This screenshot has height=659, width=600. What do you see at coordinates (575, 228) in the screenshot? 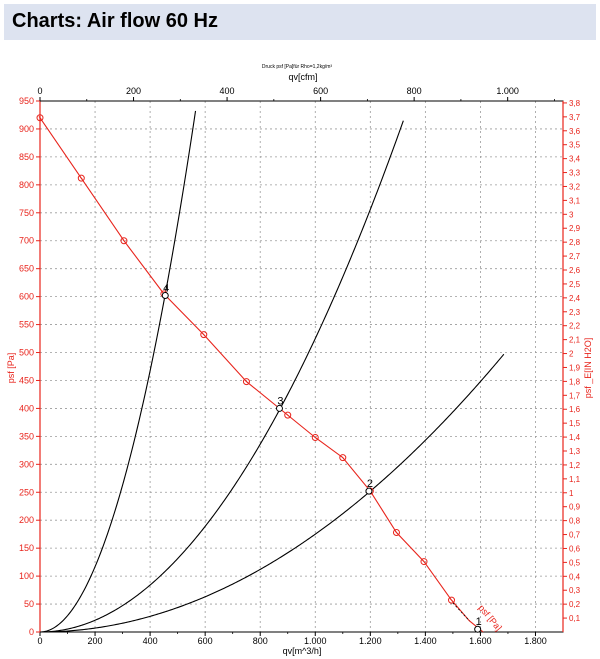
I see `inh2o-tick-label: 2,9` at bounding box center [575, 228].